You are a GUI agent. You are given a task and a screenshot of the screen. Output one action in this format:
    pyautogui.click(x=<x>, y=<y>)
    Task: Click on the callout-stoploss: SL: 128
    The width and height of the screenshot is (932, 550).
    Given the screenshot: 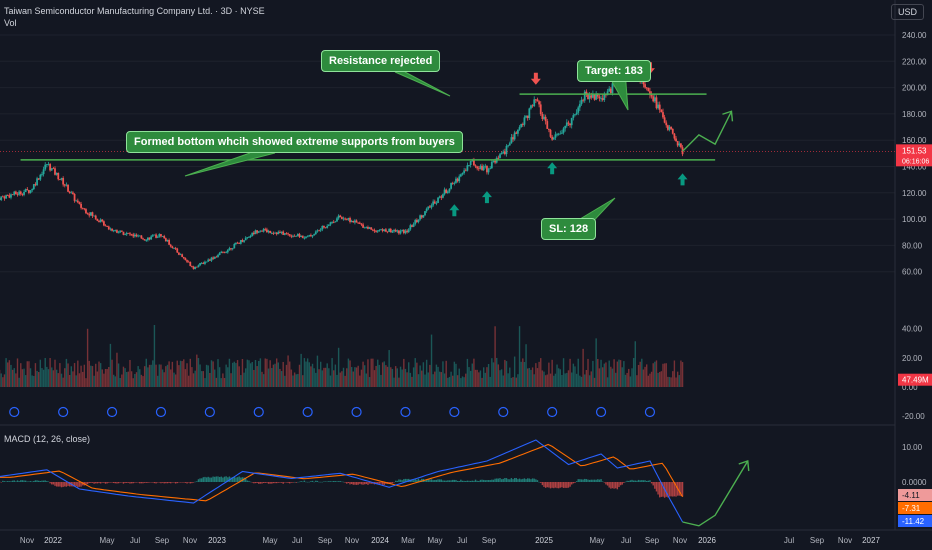 What is the action you would take?
    pyautogui.click(x=569, y=229)
    